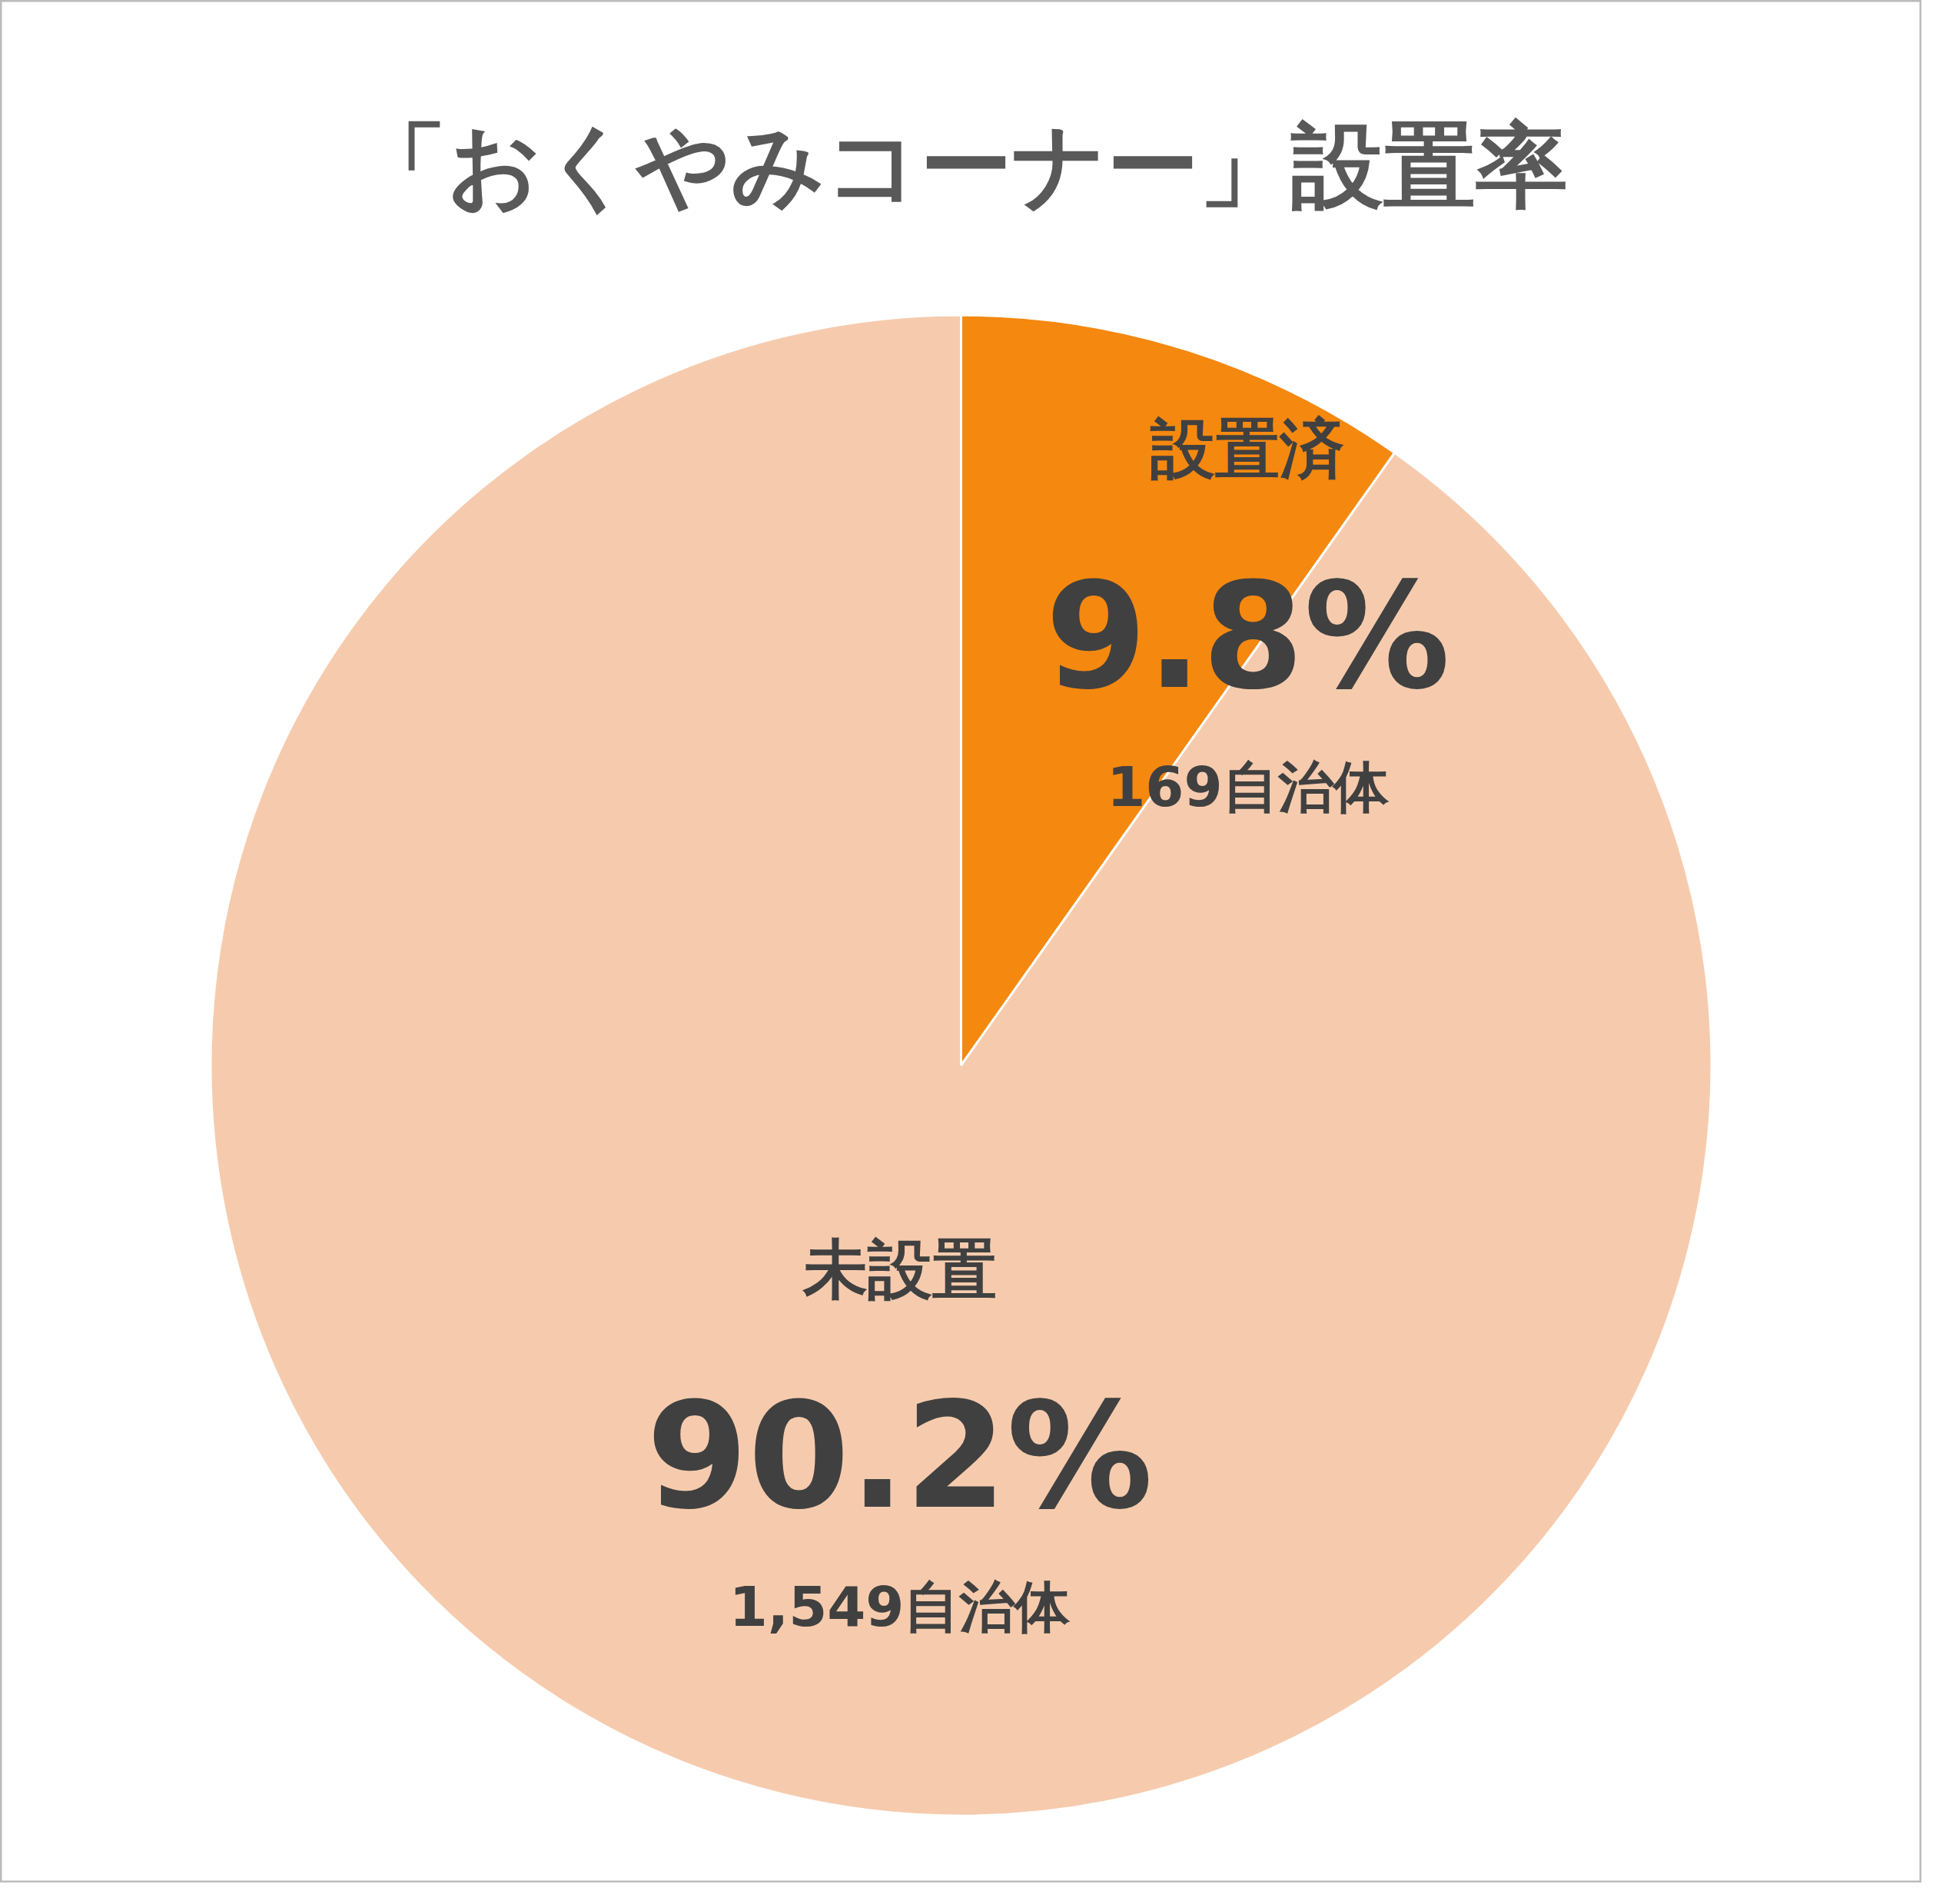  What do you see at coordinates (961, 165) in the screenshot?
I see `chart-title: 「おくやみコーナー」設置率` at bounding box center [961, 165].